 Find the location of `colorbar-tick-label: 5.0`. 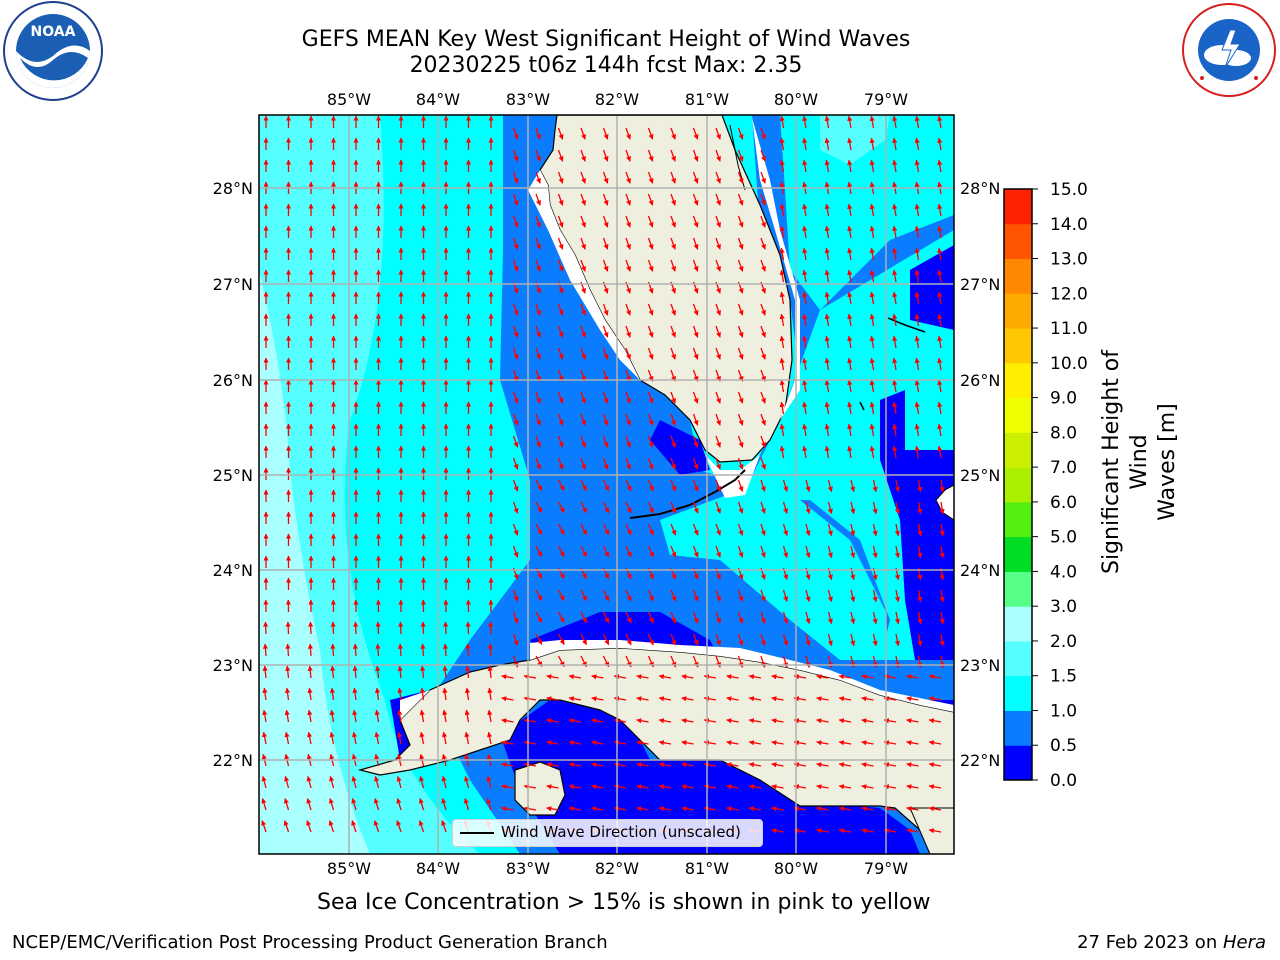

colorbar-tick-label: 5.0 is located at coordinates (1063, 538).